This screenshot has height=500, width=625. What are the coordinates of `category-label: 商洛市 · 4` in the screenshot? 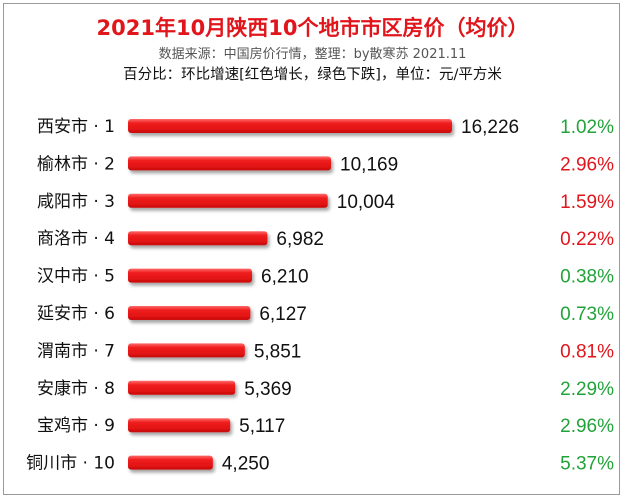 It's located at (76, 239).